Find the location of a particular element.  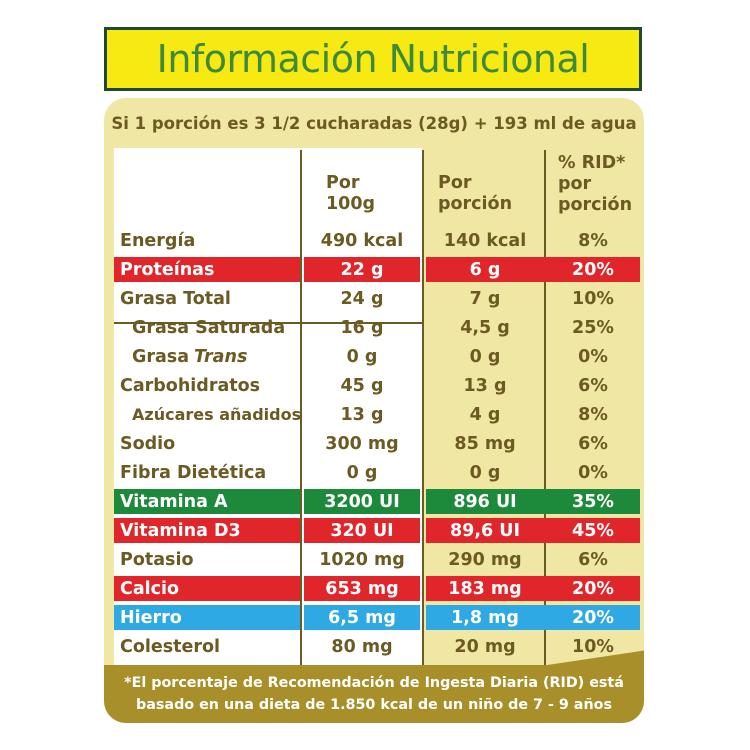

table-row: Fibra Dietética 0 g 0 g 0% is located at coordinates (374, 472).